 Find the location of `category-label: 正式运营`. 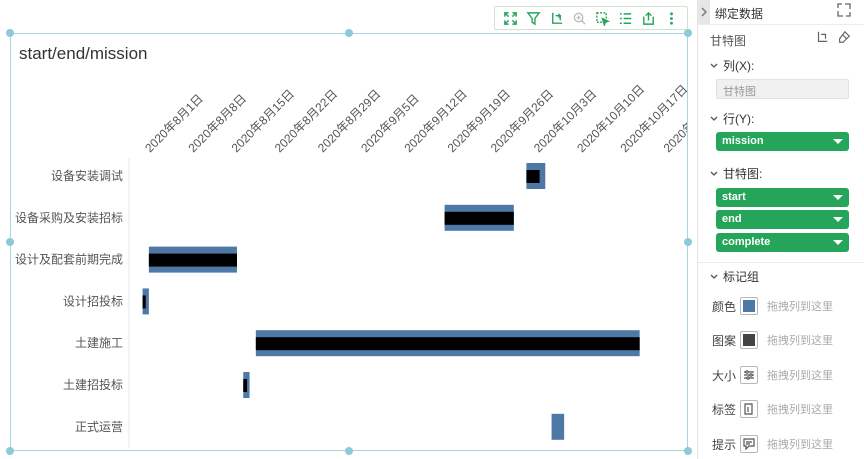

category-label: 正式运营 is located at coordinates (99, 427).